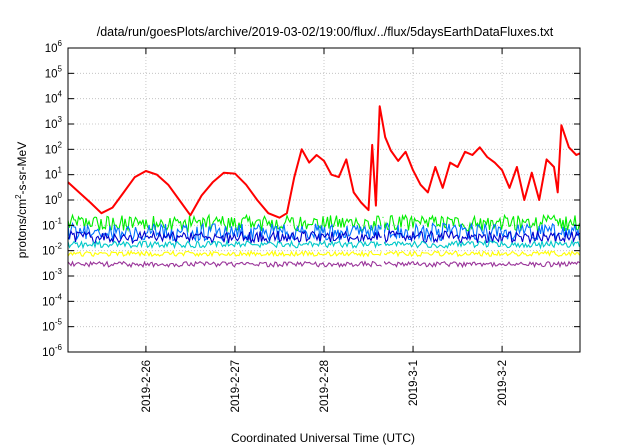  Describe the element at coordinates (414, 383) in the screenshot. I see `x-tick-label: 2019-3-1` at that location.